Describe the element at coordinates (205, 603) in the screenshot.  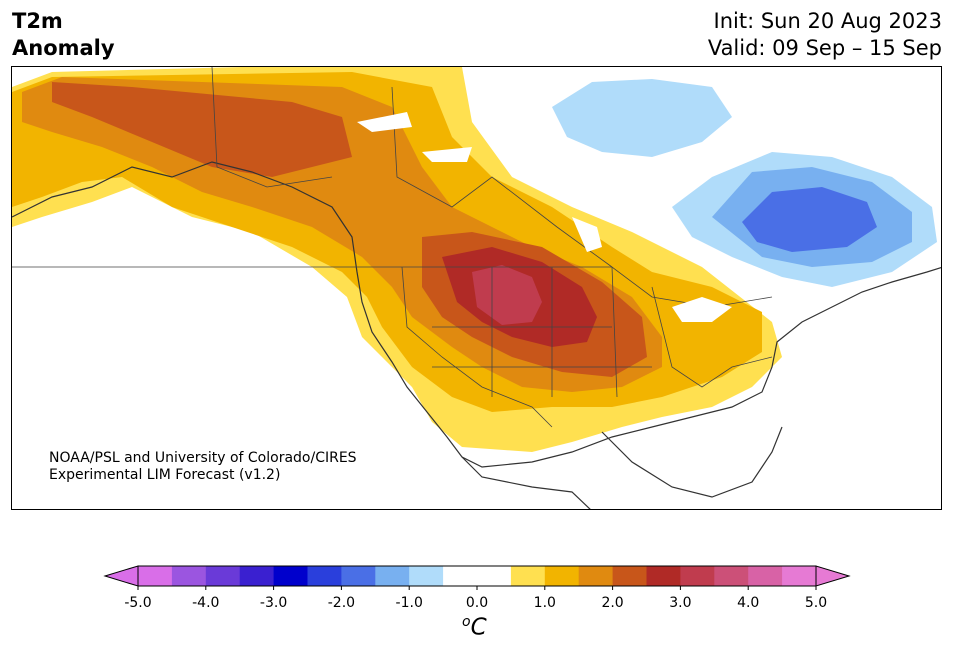
I see `colorbar-tick-label: -4.0` at that location.